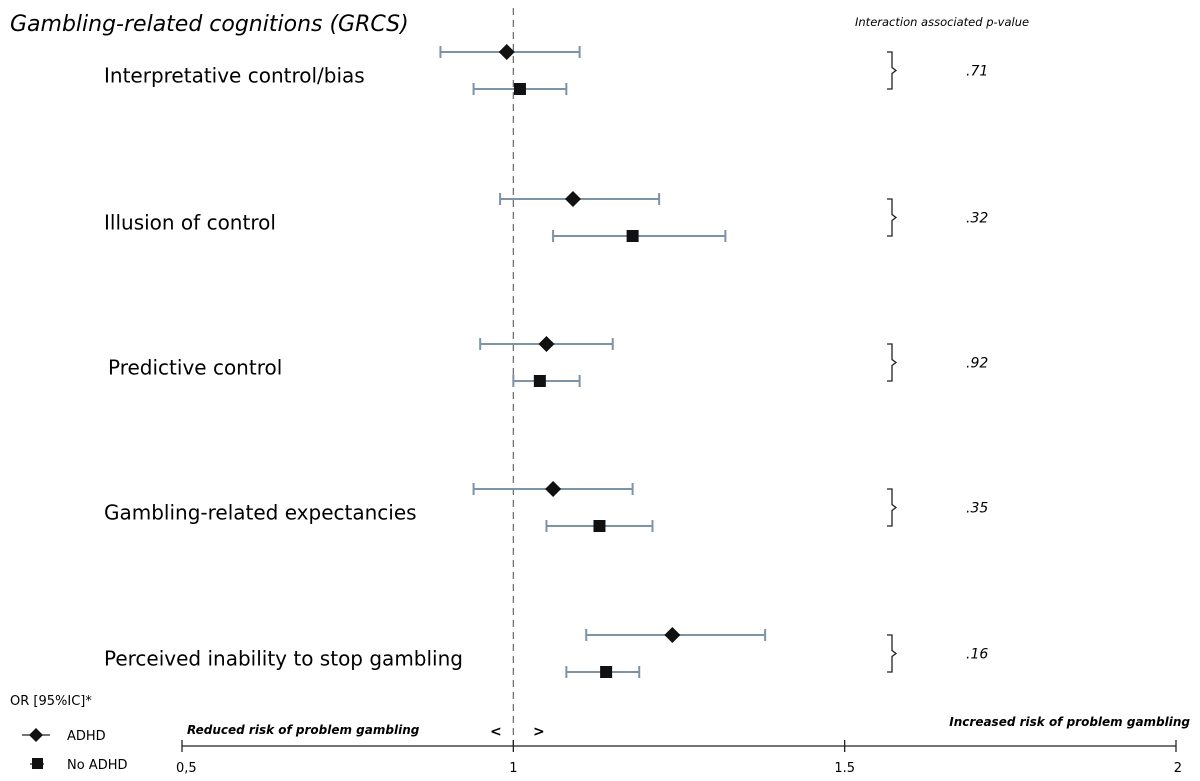 The width and height of the screenshot is (1200, 781). Describe the element at coordinates (1178, 768) in the screenshot. I see `x-tick-label: 2` at that location.